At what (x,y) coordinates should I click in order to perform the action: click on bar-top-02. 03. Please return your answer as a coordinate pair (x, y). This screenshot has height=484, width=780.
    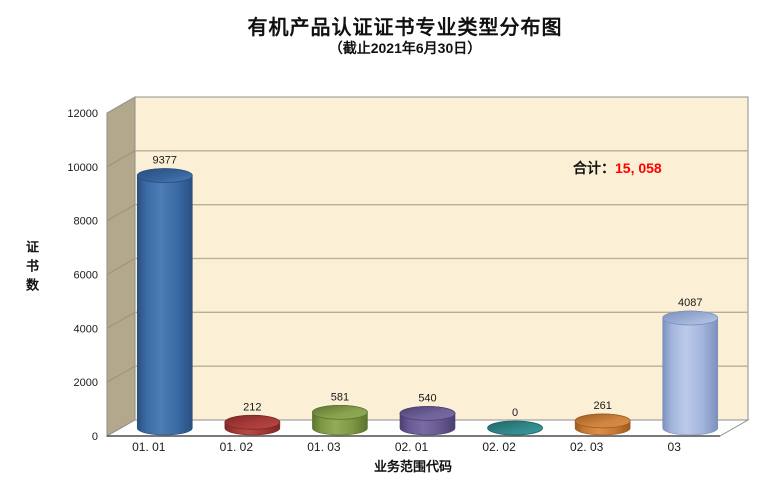
    Looking at the image, I should click on (602, 421).